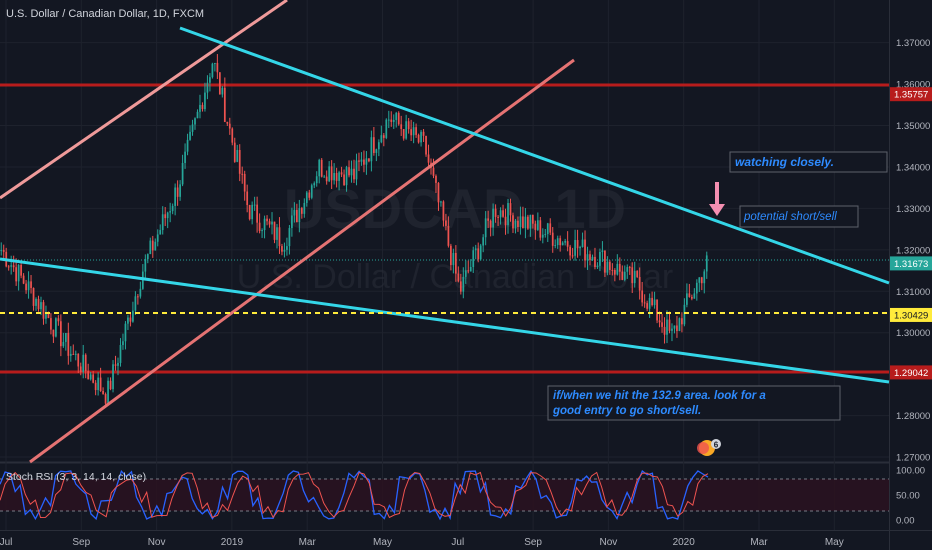  I want to click on stoch-band-fill, so click(444, 495).